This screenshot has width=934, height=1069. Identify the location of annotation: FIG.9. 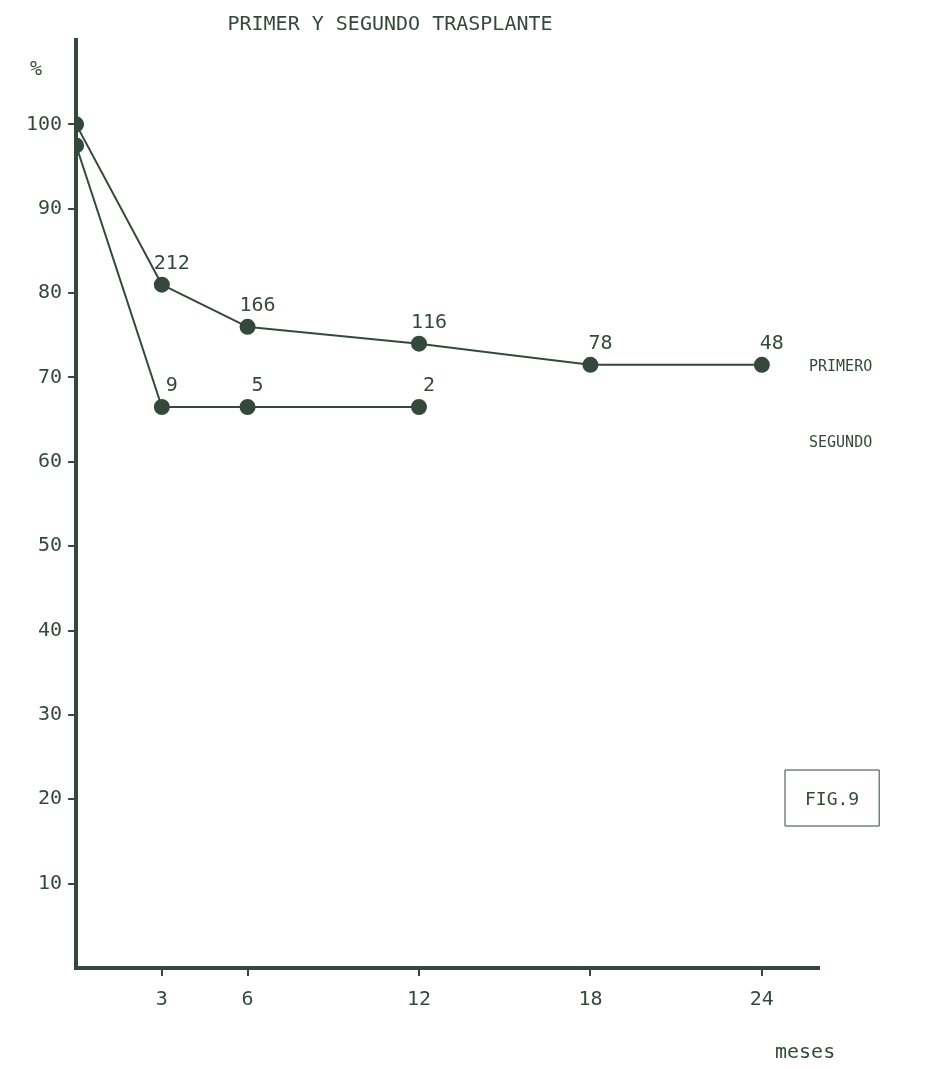
(832, 798).